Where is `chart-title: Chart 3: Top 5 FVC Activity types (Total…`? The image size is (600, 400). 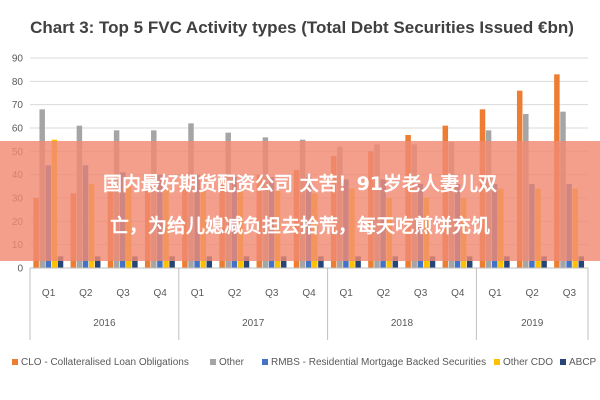 chart-title: Chart 3: Top 5 FVC Activity types (Total… is located at coordinates (302, 27).